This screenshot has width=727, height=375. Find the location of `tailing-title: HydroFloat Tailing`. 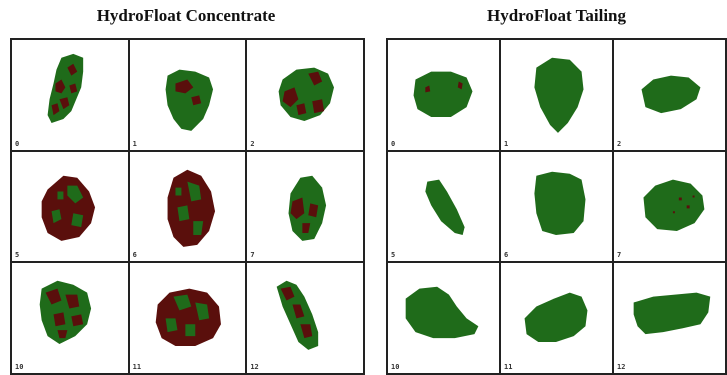

tailing-title: HydroFloat Tailing is located at coordinates (556, 15).